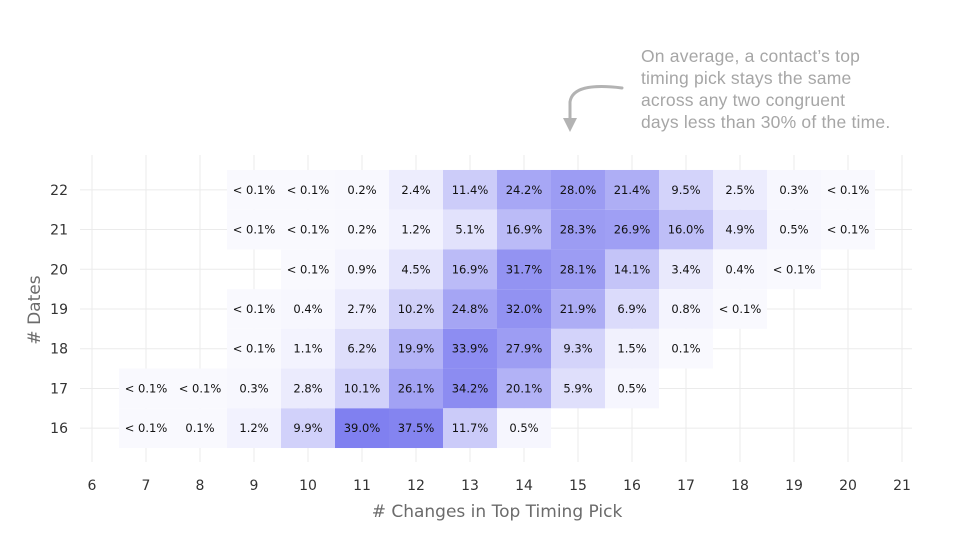  Describe the element at coordinates (577, 388) in the screenshot. I see `cell-value-label: 5.9%` at that location.